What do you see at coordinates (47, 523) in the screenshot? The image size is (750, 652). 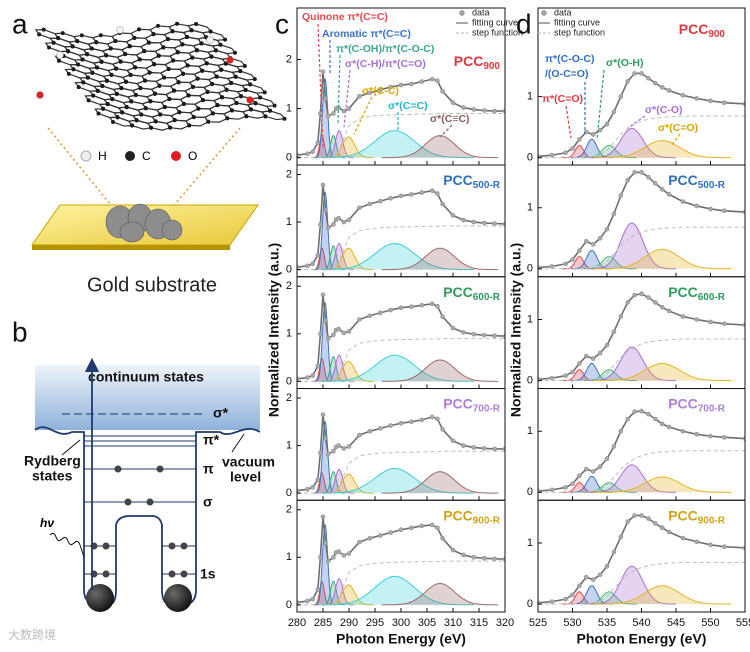 I see `photon-label: hν` at bounding box center [47, 523].